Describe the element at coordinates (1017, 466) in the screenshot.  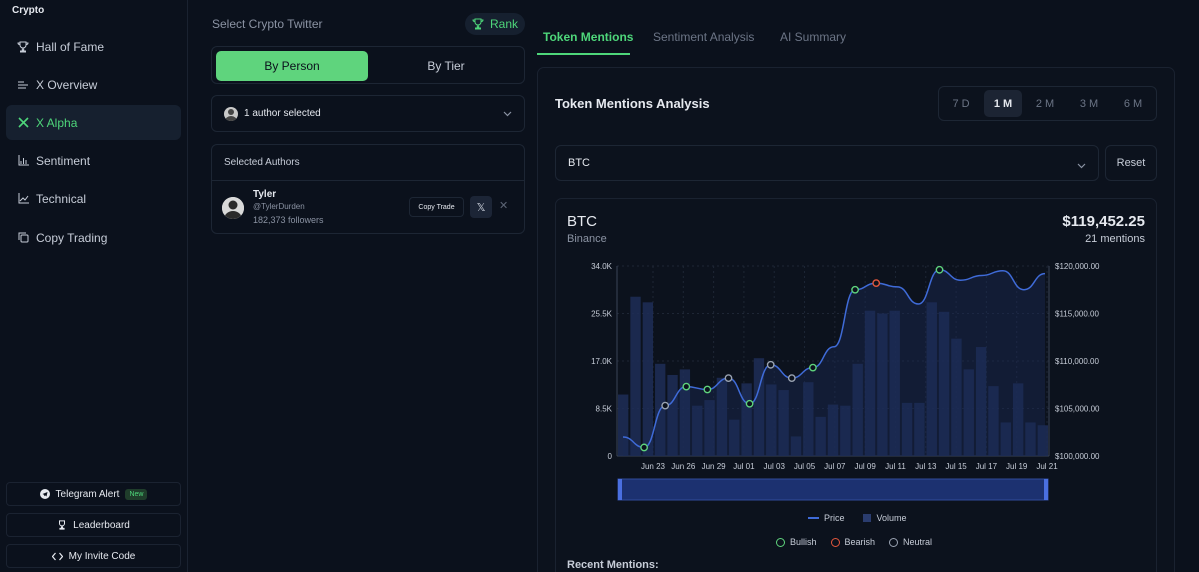
I see `x-tick-label: Jul 19` at that location.